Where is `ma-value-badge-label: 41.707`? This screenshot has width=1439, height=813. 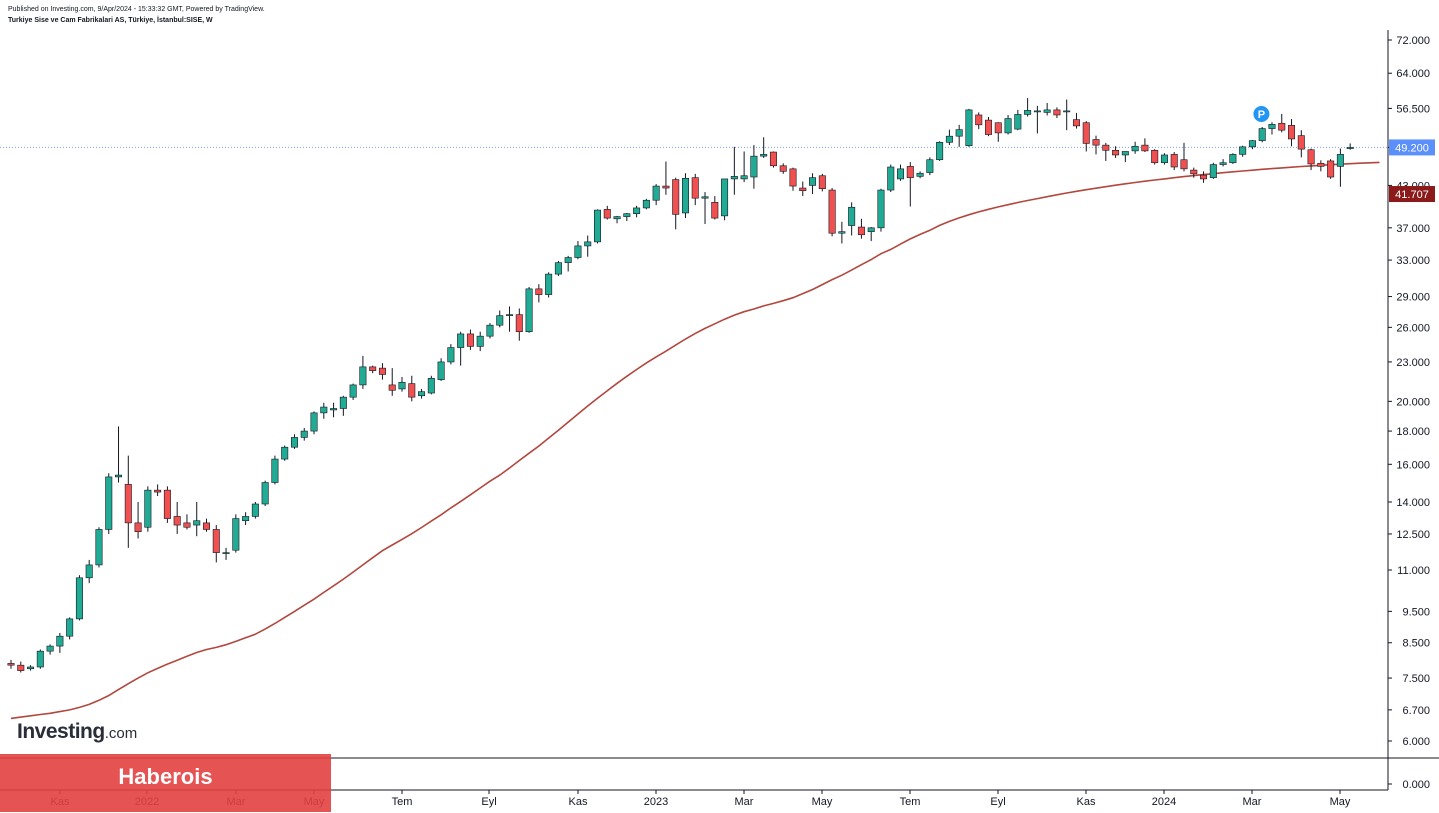 ma-value-badge-label: 41.707 is located at coordinates (1412, 195).